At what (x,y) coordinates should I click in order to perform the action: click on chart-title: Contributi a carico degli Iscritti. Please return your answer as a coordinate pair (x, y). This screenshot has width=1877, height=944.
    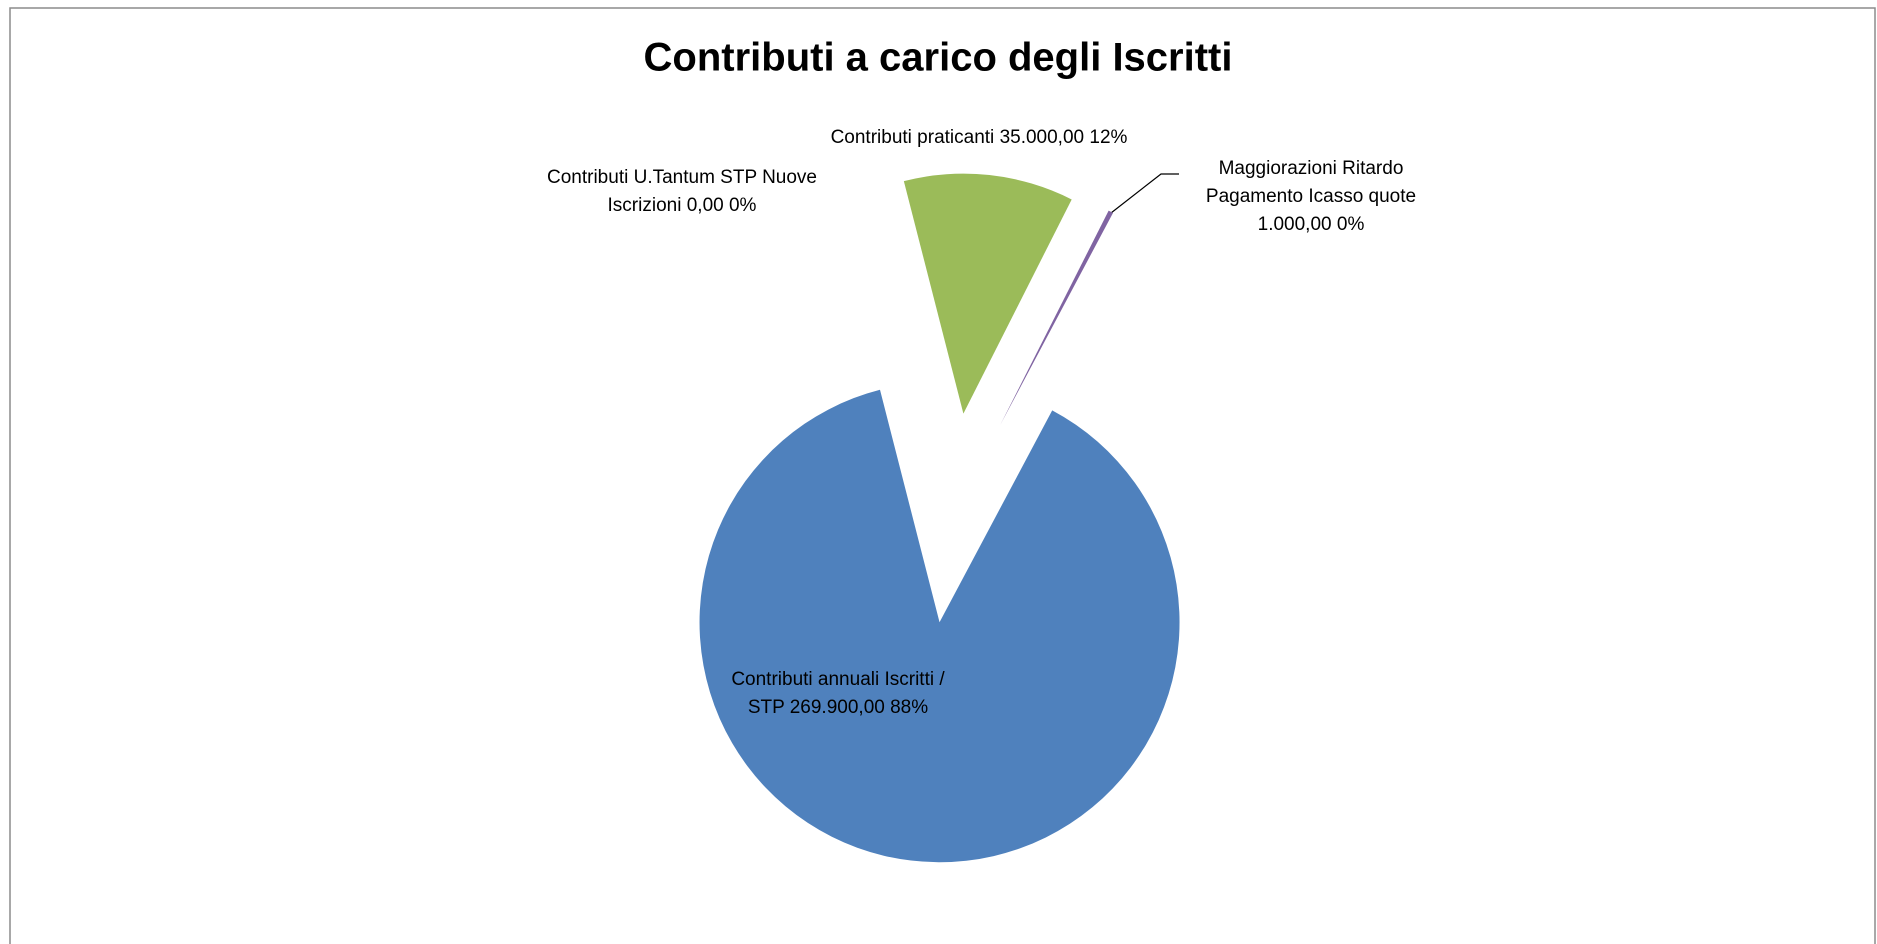
    Looking at the image, I should click on (938, 58).